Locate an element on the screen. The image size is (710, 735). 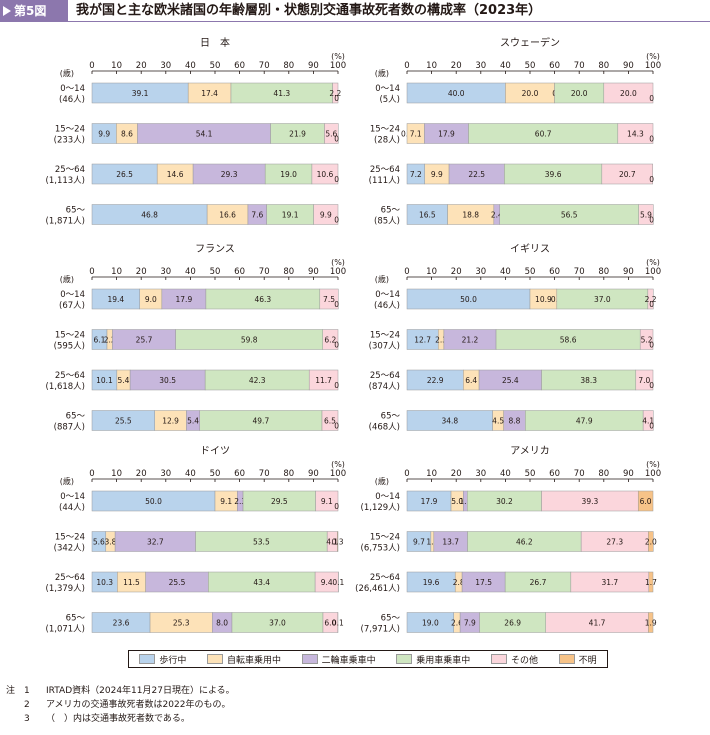
data-label: 11.7 is located at coordinates (323, 380).